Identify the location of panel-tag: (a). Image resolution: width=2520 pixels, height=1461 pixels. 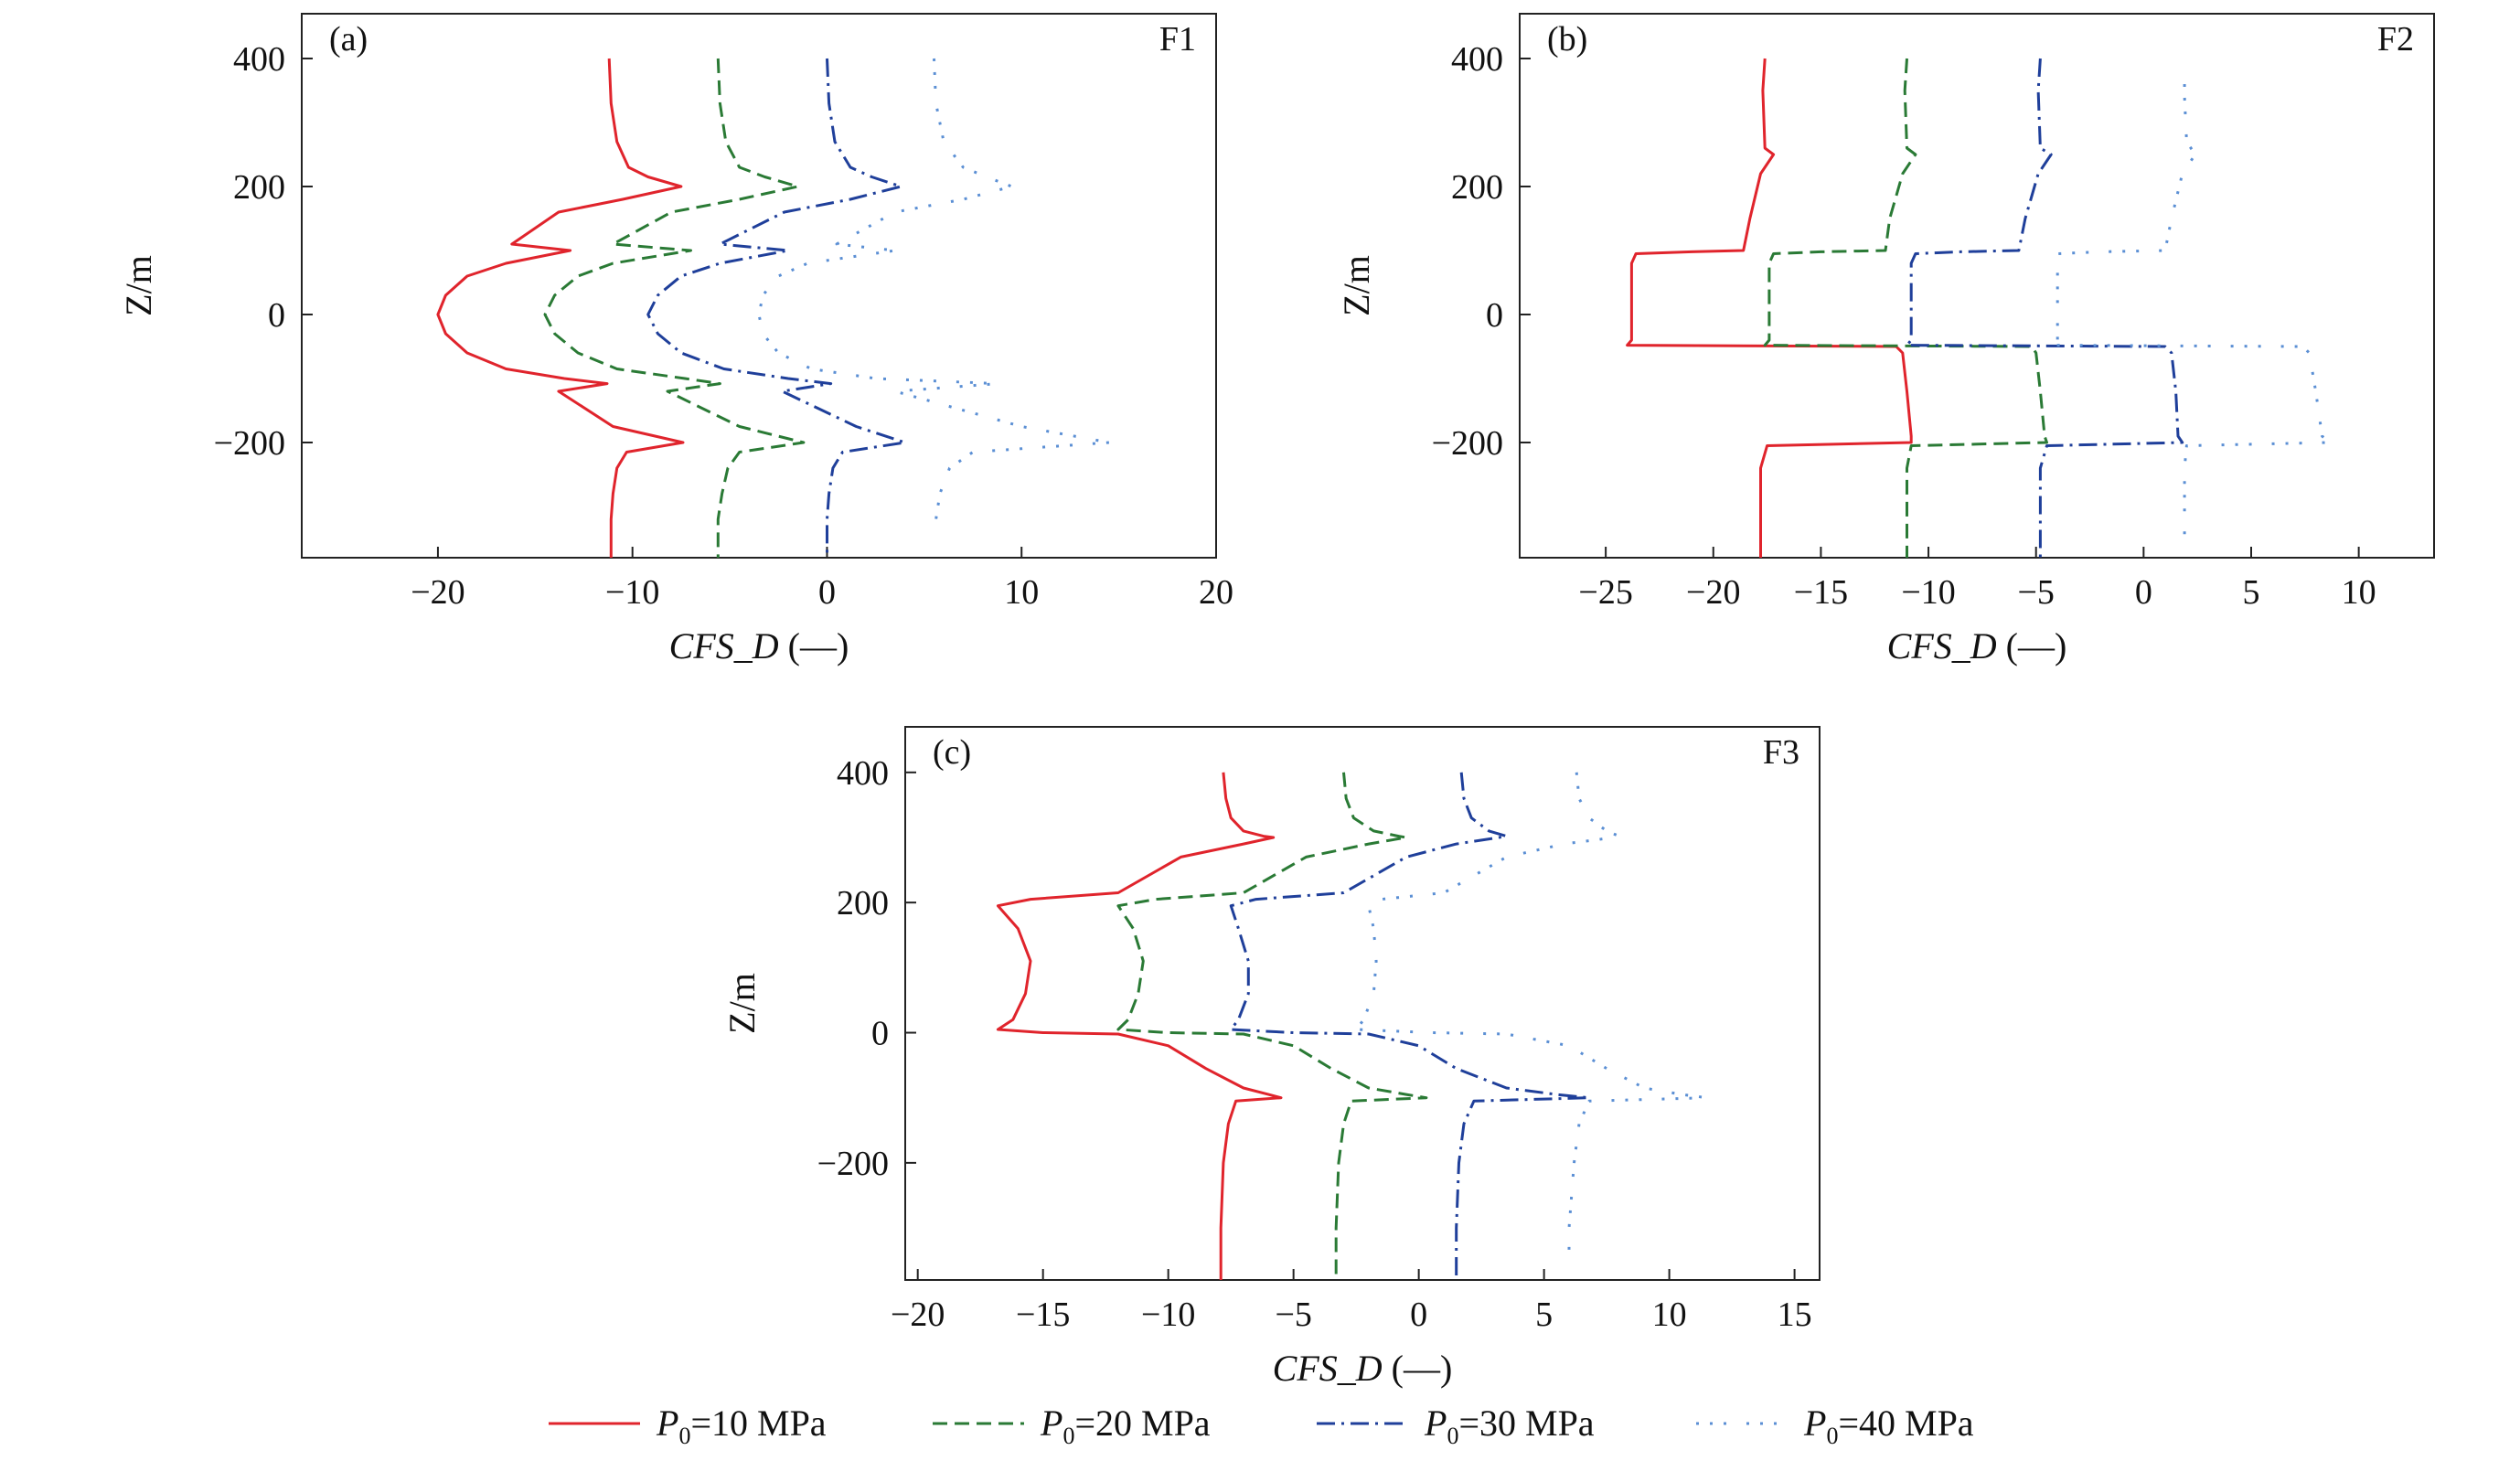
(348, 39).